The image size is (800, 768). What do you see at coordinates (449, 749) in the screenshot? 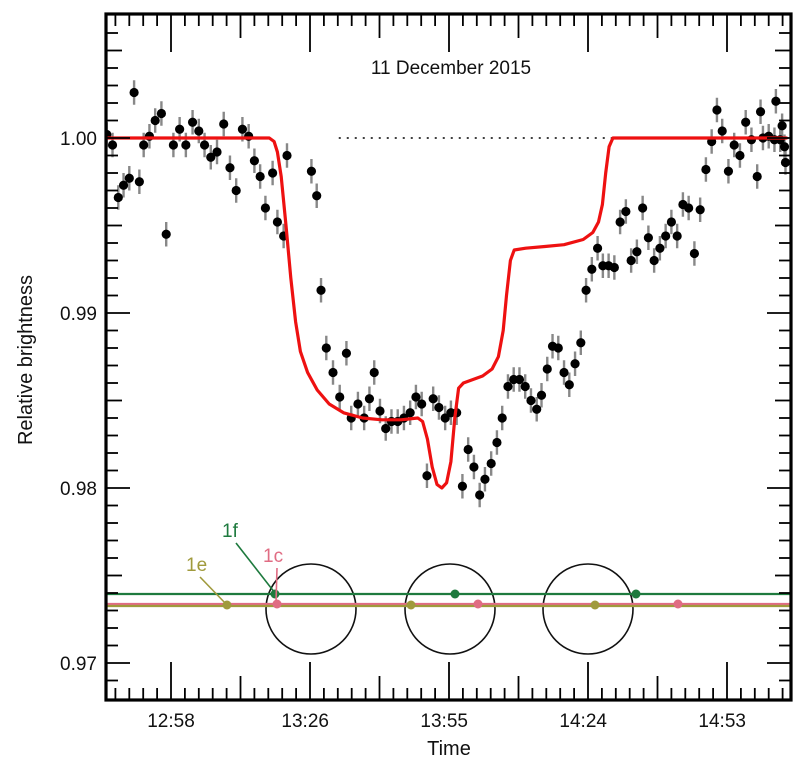
I see `x-axis-title: Time` at bounding box center [449, 749].